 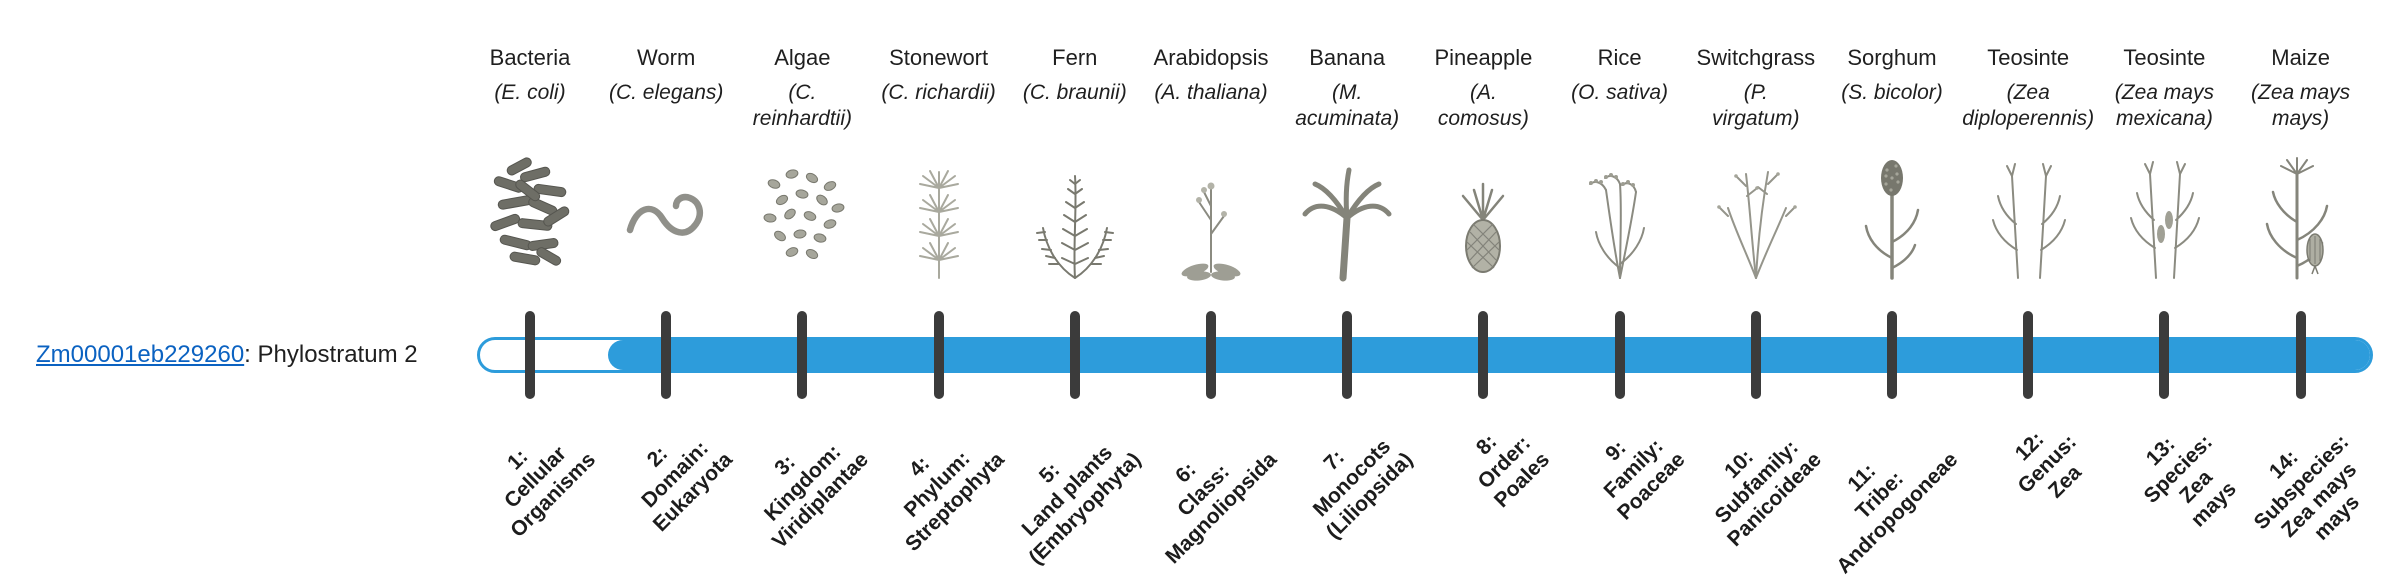 I want to click on organism-column: Bacteria (E. coli), so click(x=530, y=165).